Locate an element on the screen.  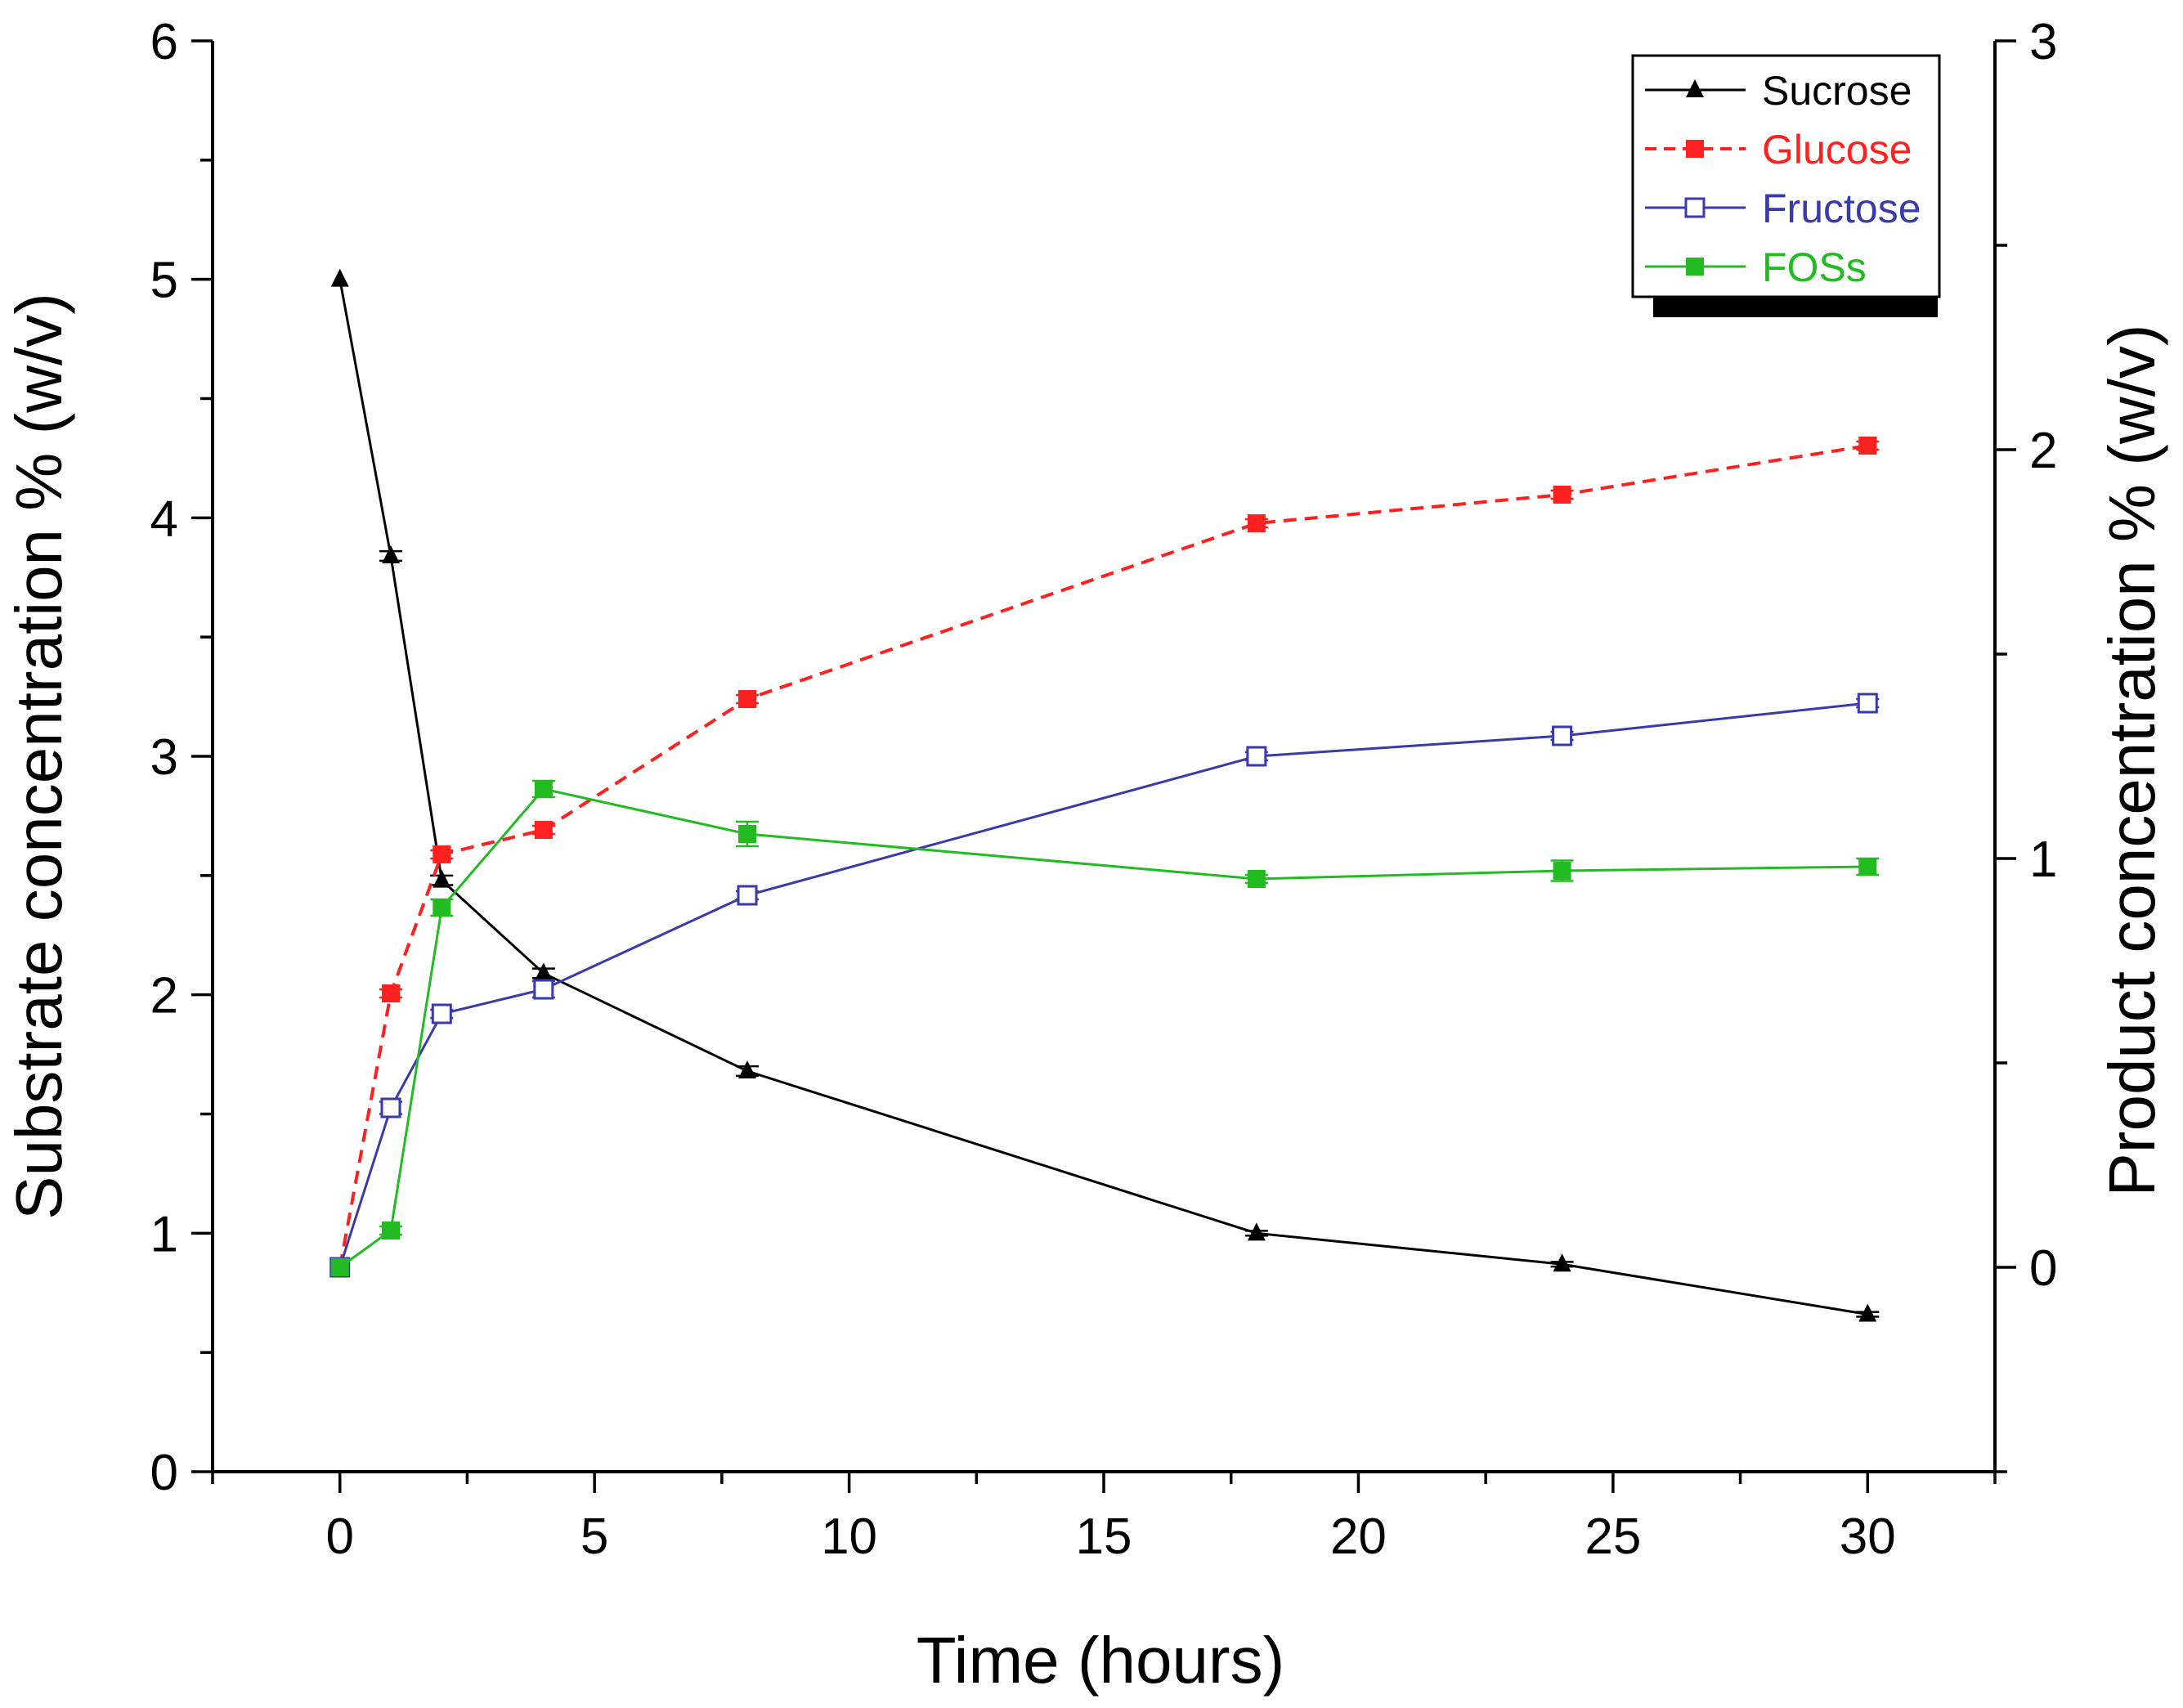
y-right-tick-label: 2 is located at coordinates (2043, 451).